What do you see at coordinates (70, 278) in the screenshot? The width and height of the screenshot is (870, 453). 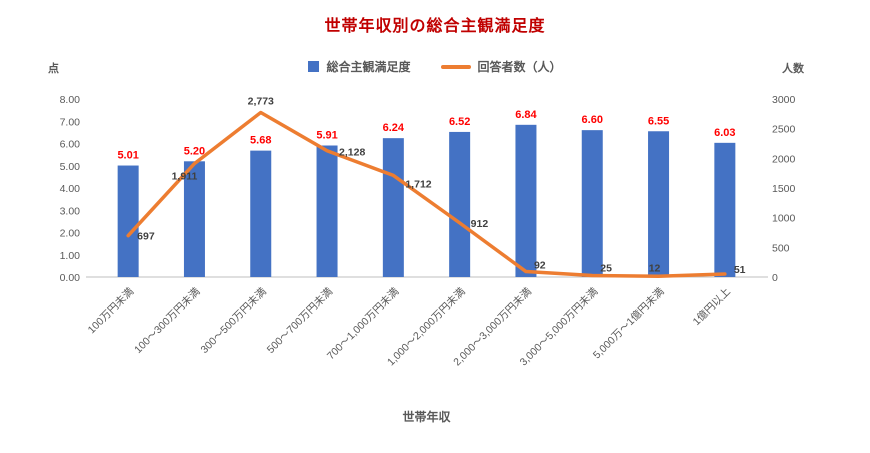 I see `left-axis-tick: 0.00` at bounding box center [70, 278].